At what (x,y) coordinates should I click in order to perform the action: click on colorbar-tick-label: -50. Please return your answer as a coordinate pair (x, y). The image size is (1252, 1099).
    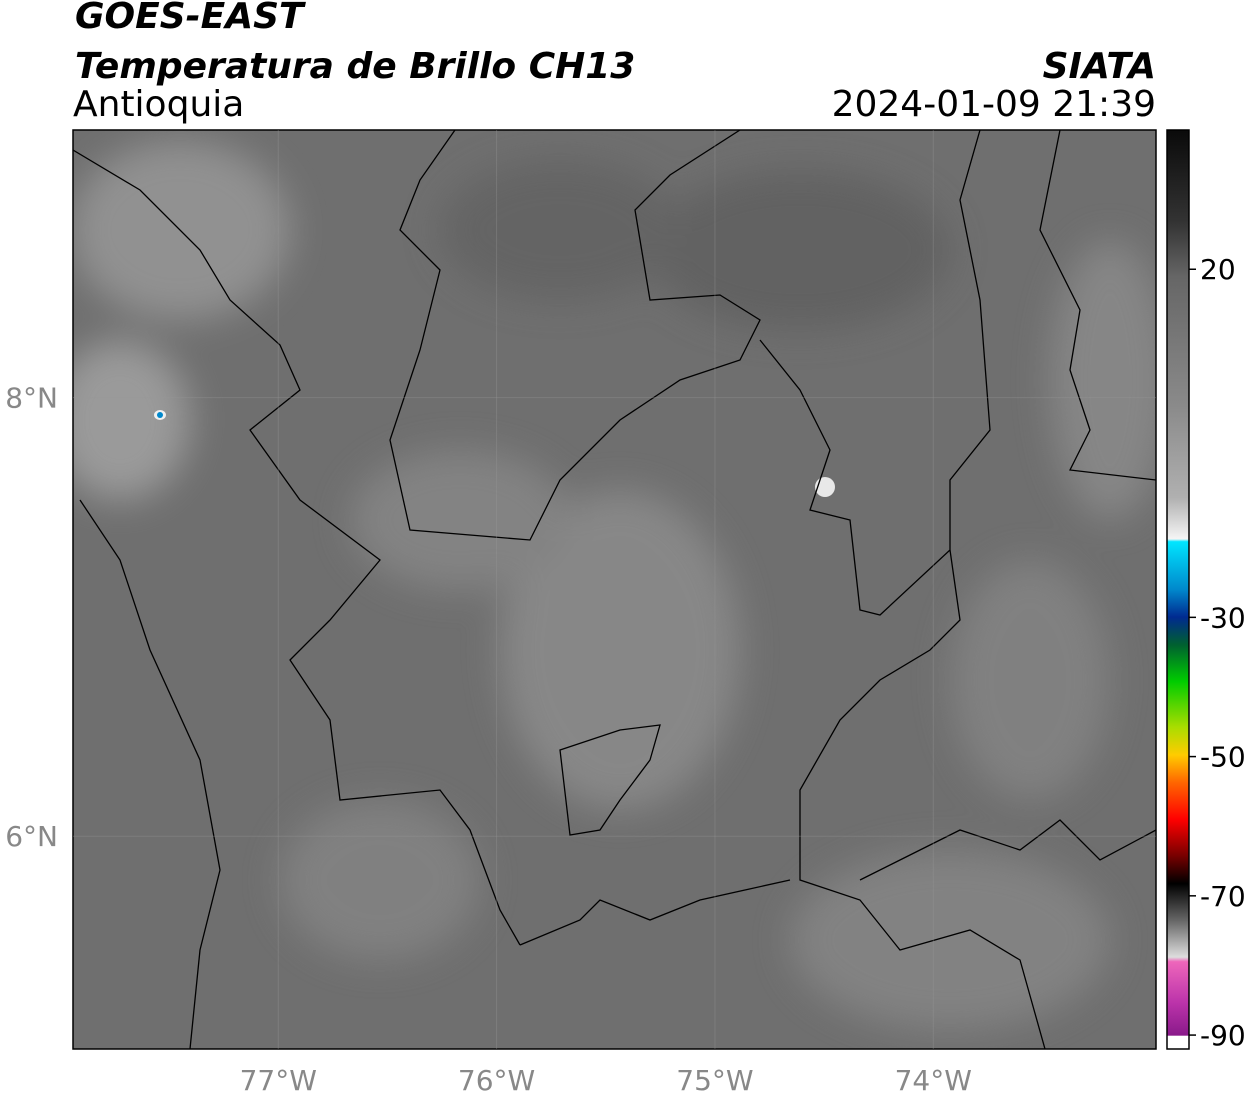
    Looking at the image, I should click on (1223, 757).